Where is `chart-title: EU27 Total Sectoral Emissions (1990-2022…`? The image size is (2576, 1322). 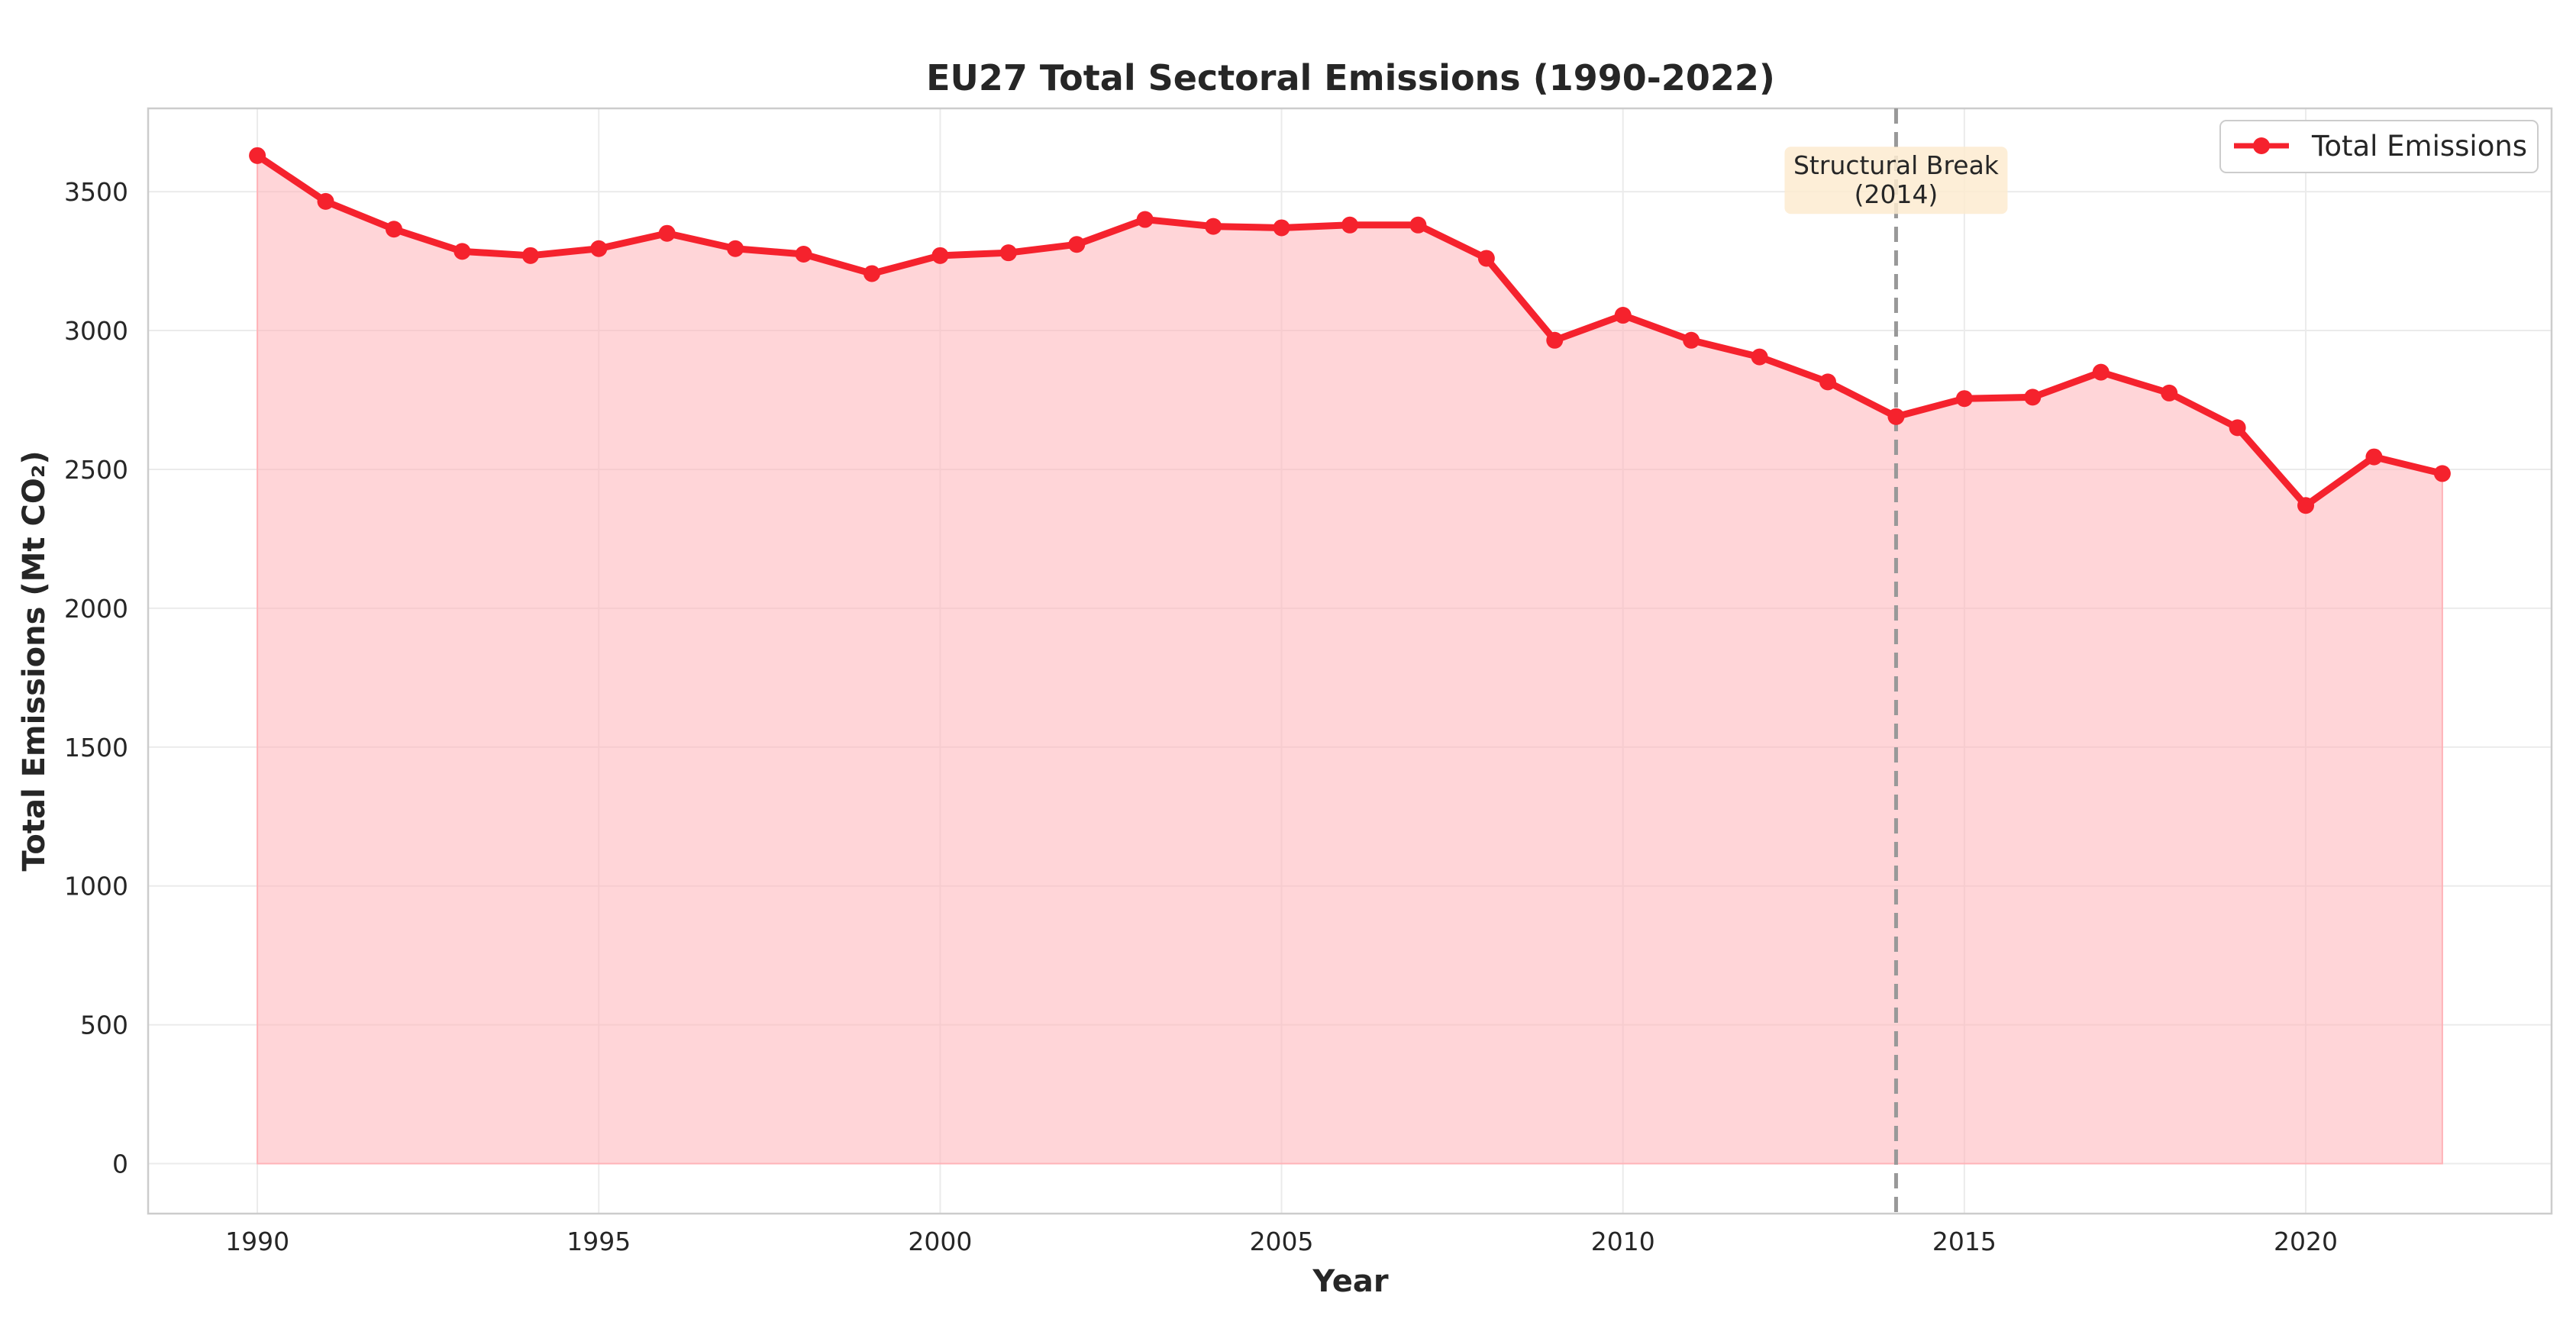 chart-title: EU27 Total Sectoral Emissions (1990-2022… is located at coordinates (1350, 77).